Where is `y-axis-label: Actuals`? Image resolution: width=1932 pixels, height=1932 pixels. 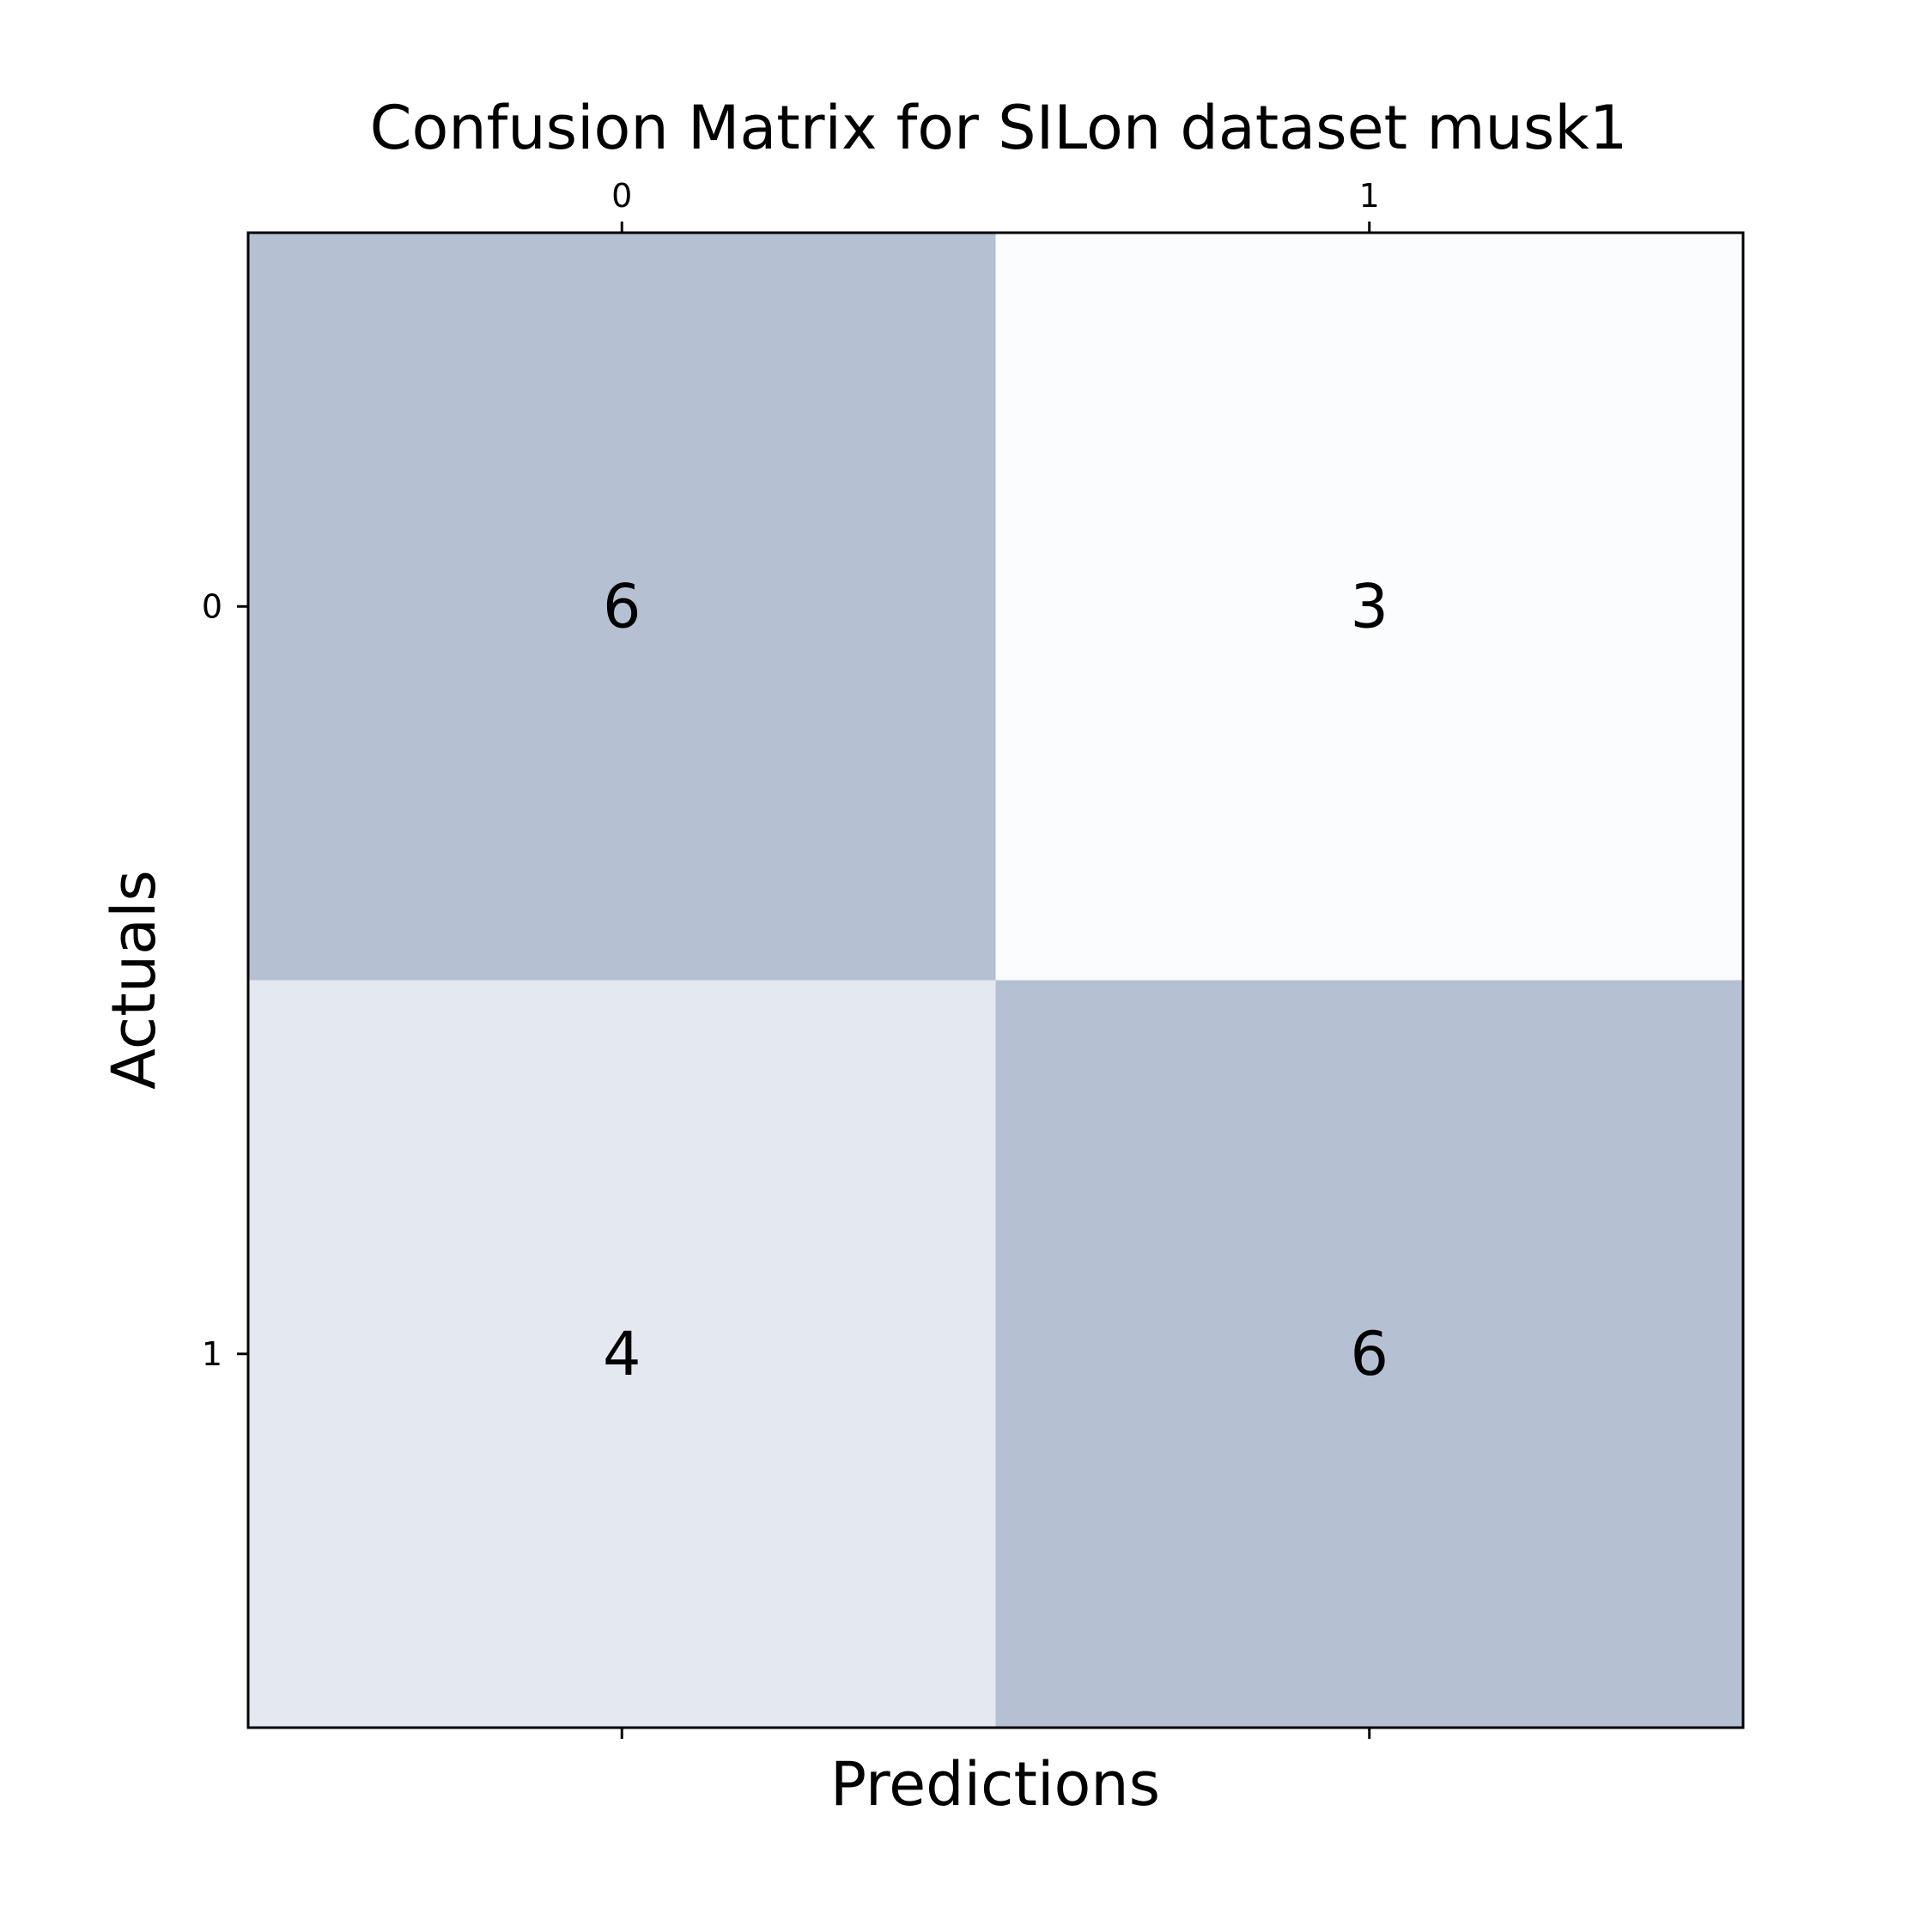 y-axis-label: Actuals is located at coordinates (134, 980).